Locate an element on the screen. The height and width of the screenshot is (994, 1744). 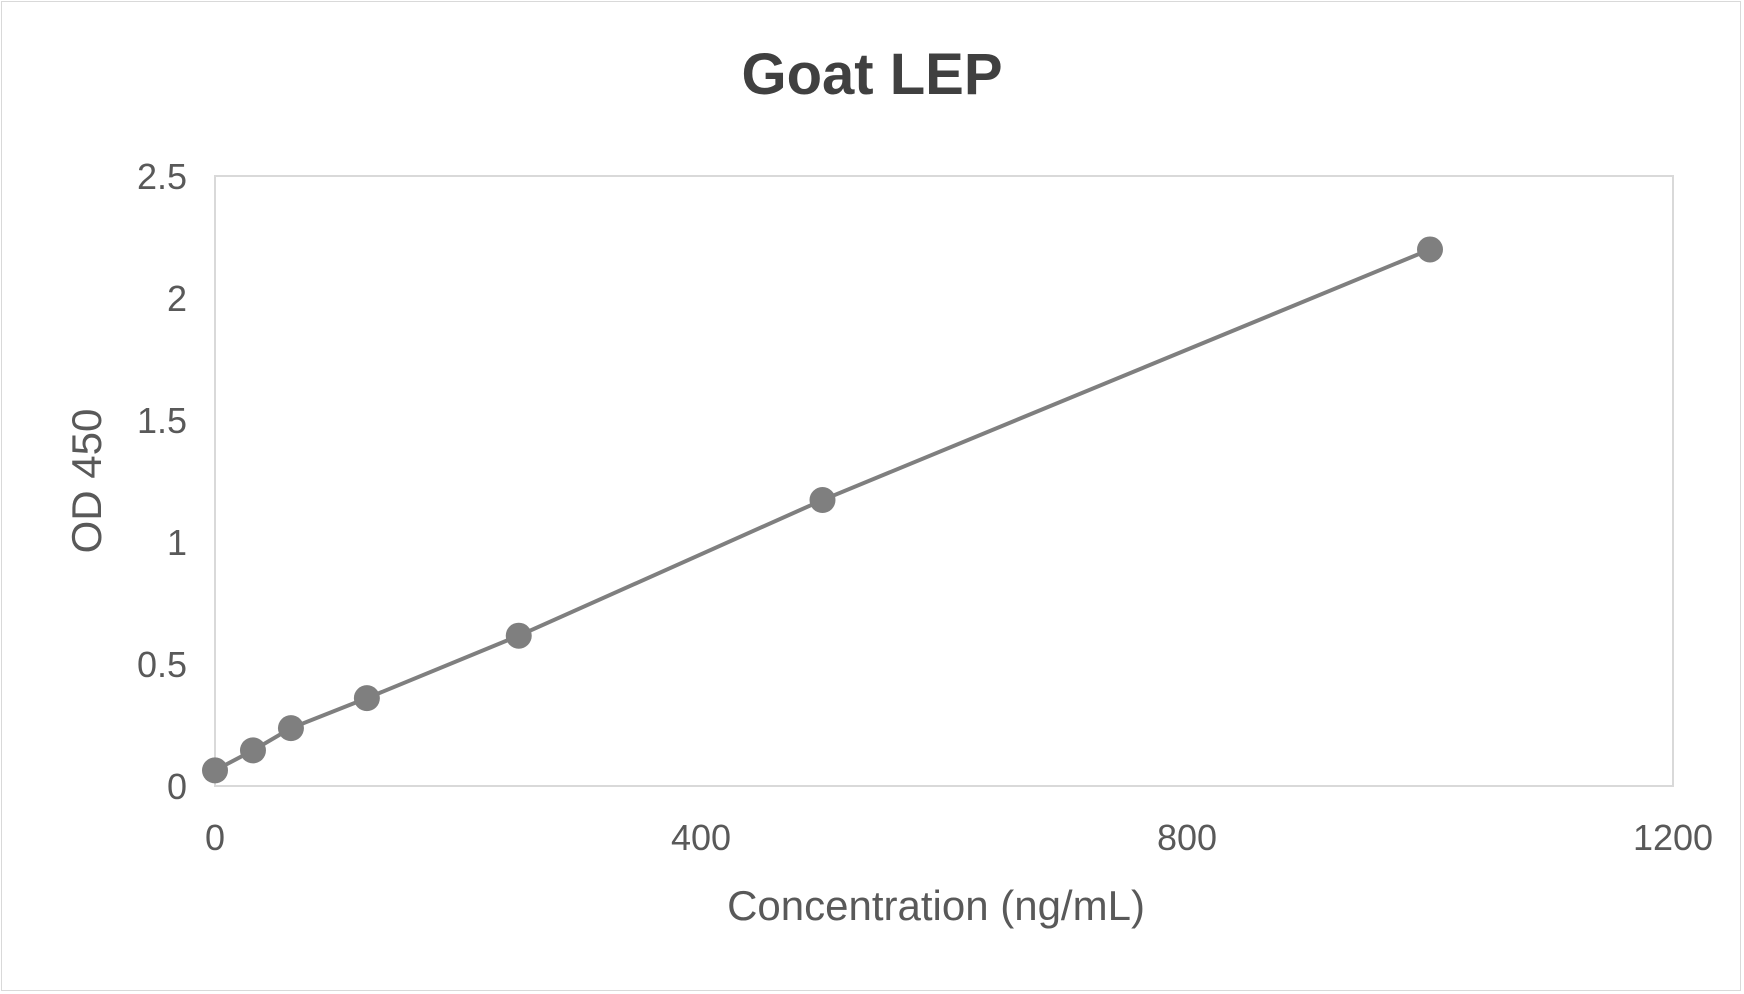
y-tick-label: 1 is located at coordinates (177, 542).